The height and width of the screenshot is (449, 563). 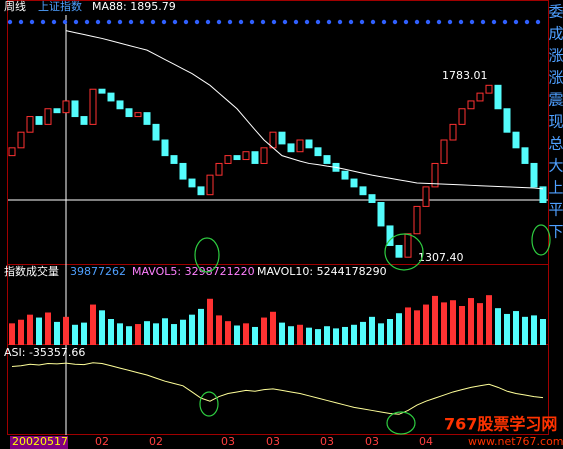 What do you see at coordinates (555, 122) in the screenshot?
I see `side-label: 现` at bounding box center [555, 122].